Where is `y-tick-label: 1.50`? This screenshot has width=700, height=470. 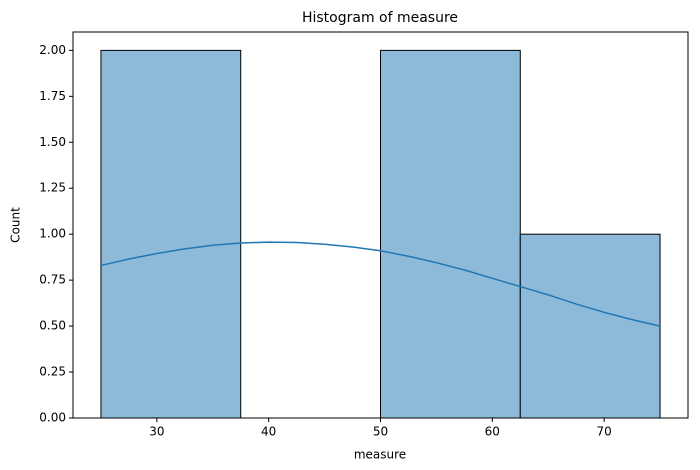
y-tick-label: 1.50 is located at coordinates (52, 142).